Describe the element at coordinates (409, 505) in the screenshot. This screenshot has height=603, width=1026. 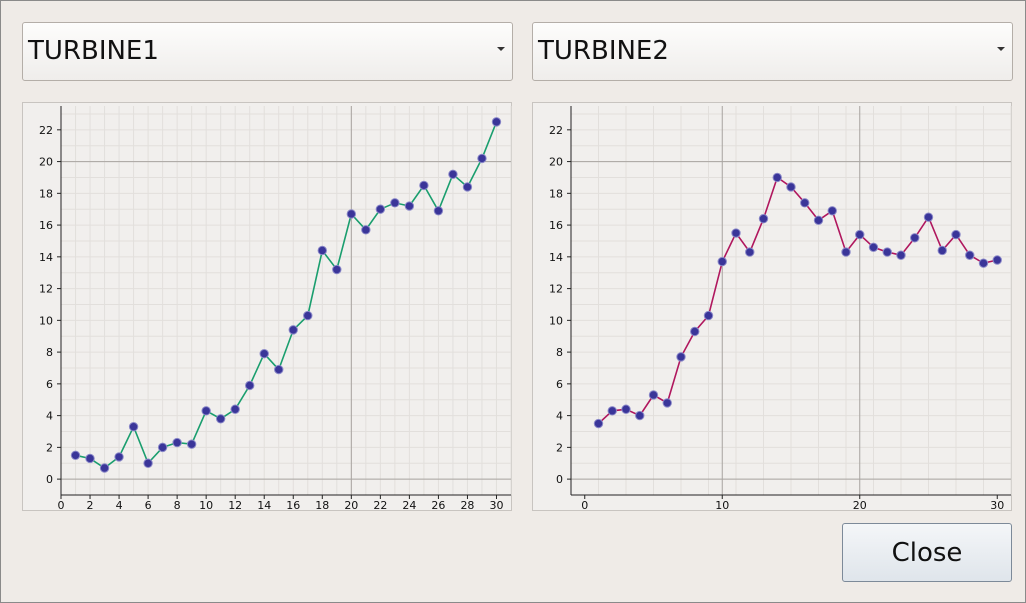
I see `x-tick-label: 24` at that location.